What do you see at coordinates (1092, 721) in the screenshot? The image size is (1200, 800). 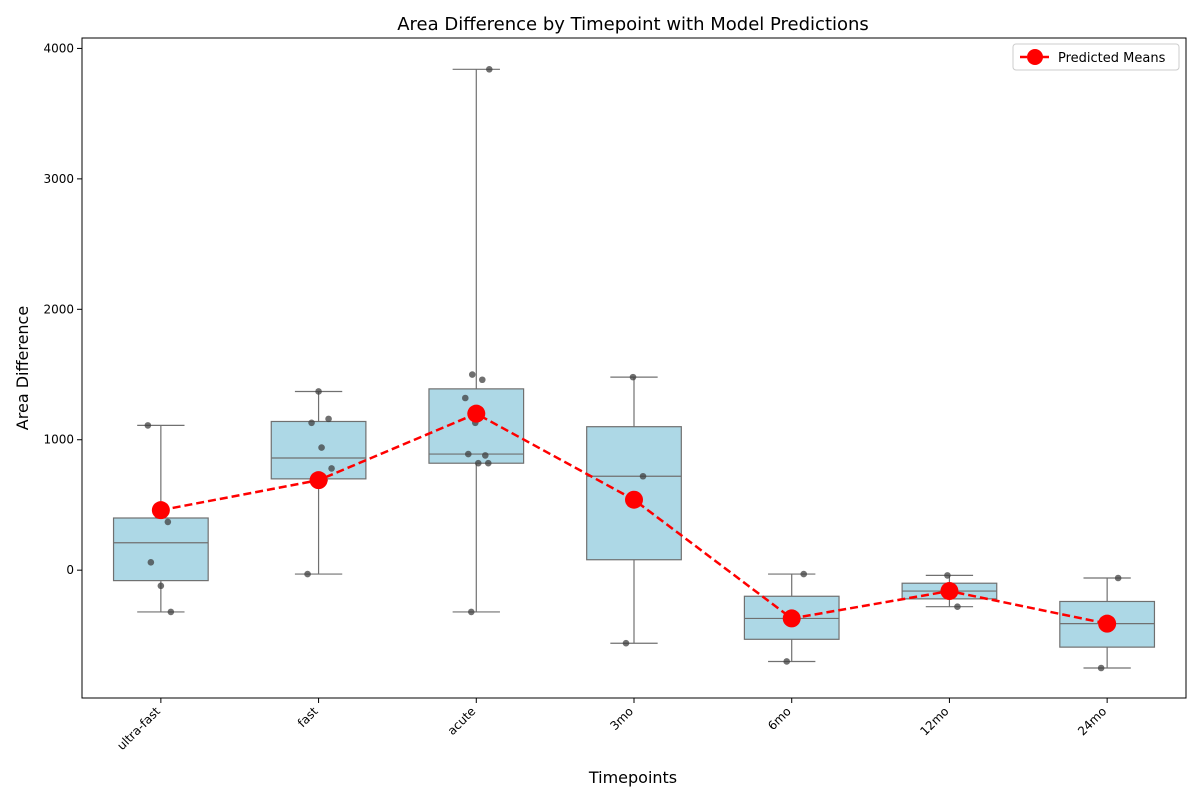 I see `x-tick-label: 24mo` at bounding box center [1092, 721].